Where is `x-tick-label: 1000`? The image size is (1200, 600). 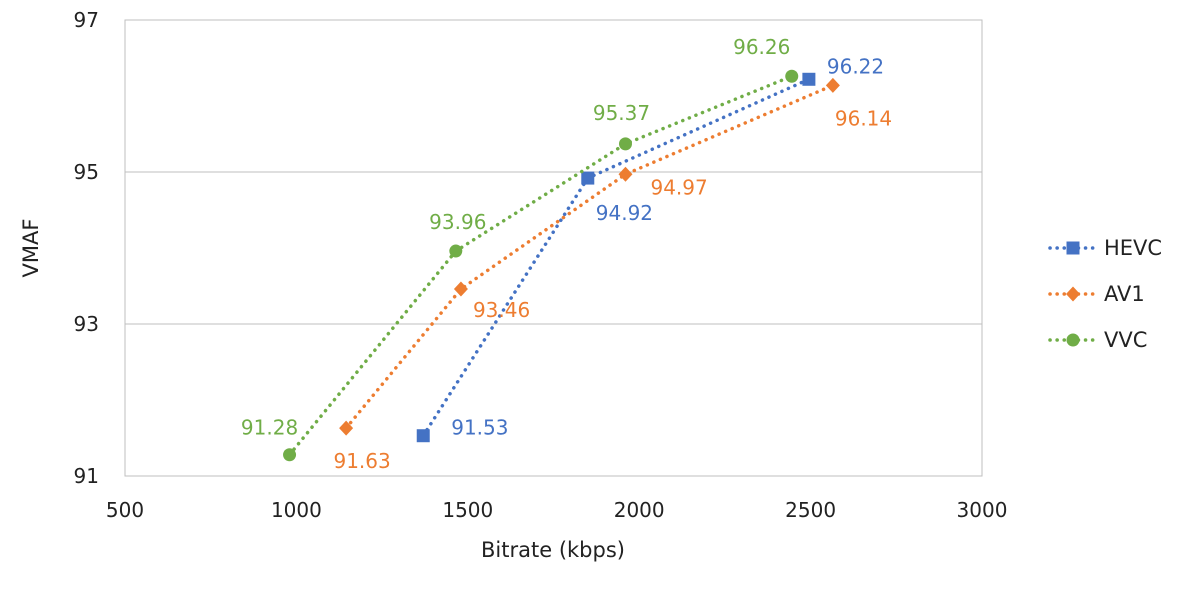
x-tick-label: 1000 is located at coordinates (296, 510).